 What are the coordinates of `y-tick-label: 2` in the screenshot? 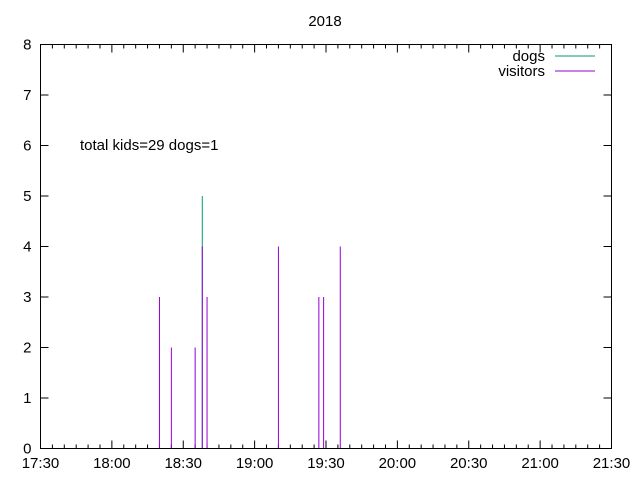 It's located at (27, 348).